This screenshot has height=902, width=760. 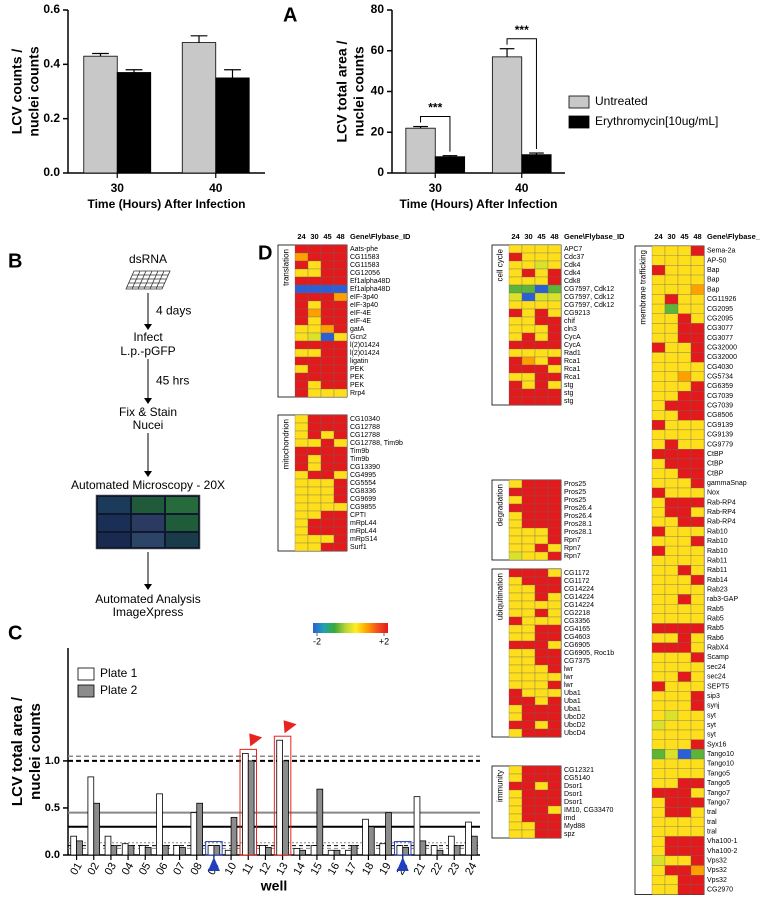 What do you see at coordinates (568, 393) in the screenshot?
I see `gene-label: stg` at bounding box center [568, 393].